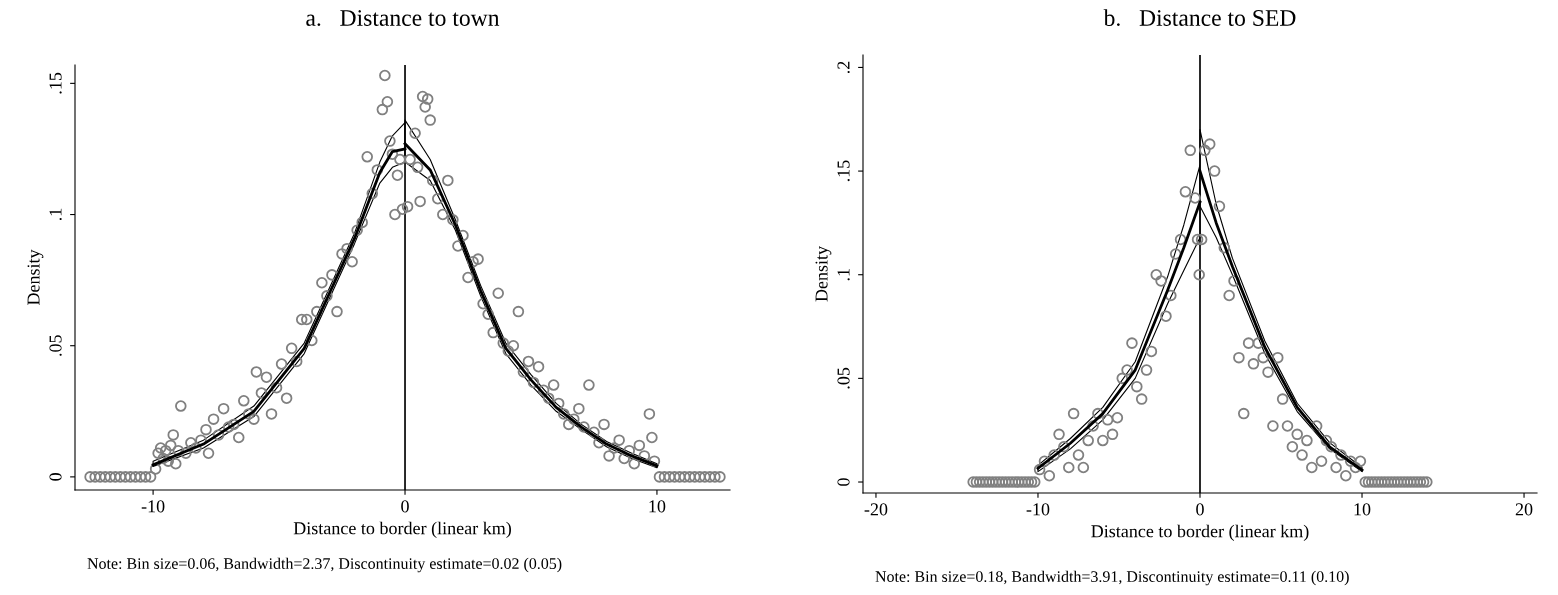 This screenshot has height=595, width=1558. Describe the element at coordinates (1112, 578) in the screenshot. I see `text: Note: Bin size=0.18, Bandwidth=3.91, Discontinuity estimate=0.11 (0.10)` at that location.